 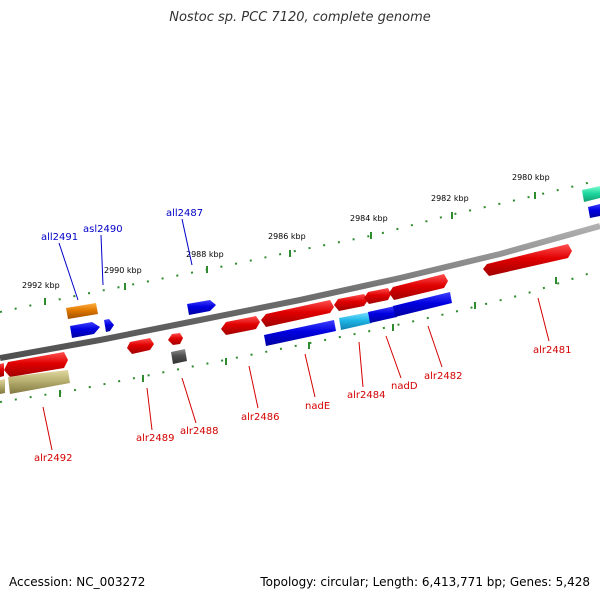 What do you see at coordinates (77, 582) in the screenshot?
I see `accession-text: Accession: NC_003272` at bounding box center [77, 582].